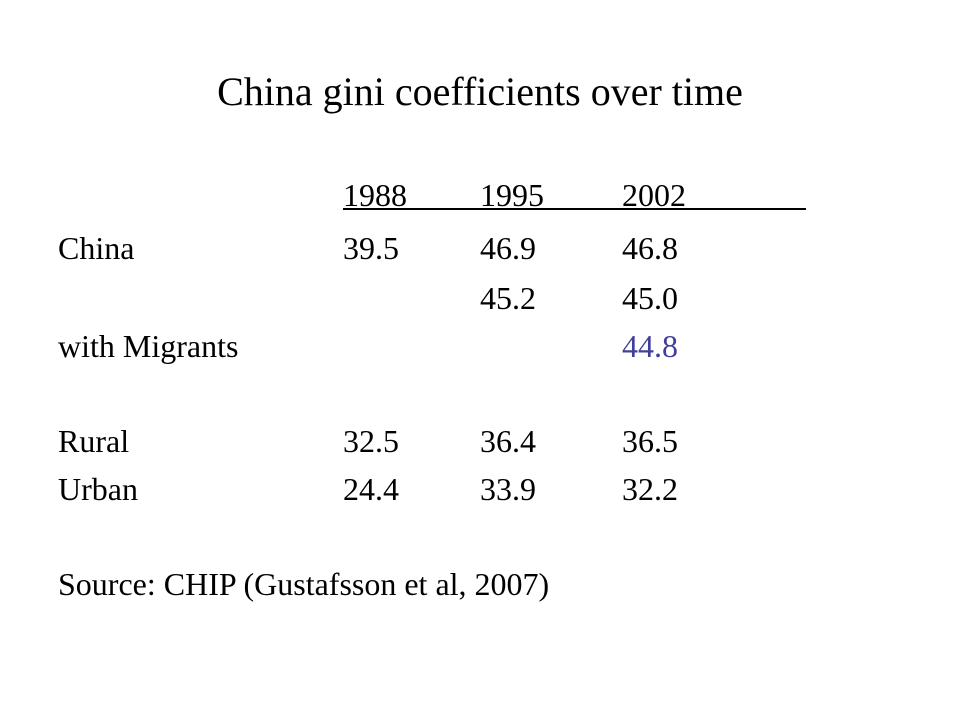 The height and width of the screenshot is (720, 960). I want to click on row-label-rural: Rural, so click(94, 441).